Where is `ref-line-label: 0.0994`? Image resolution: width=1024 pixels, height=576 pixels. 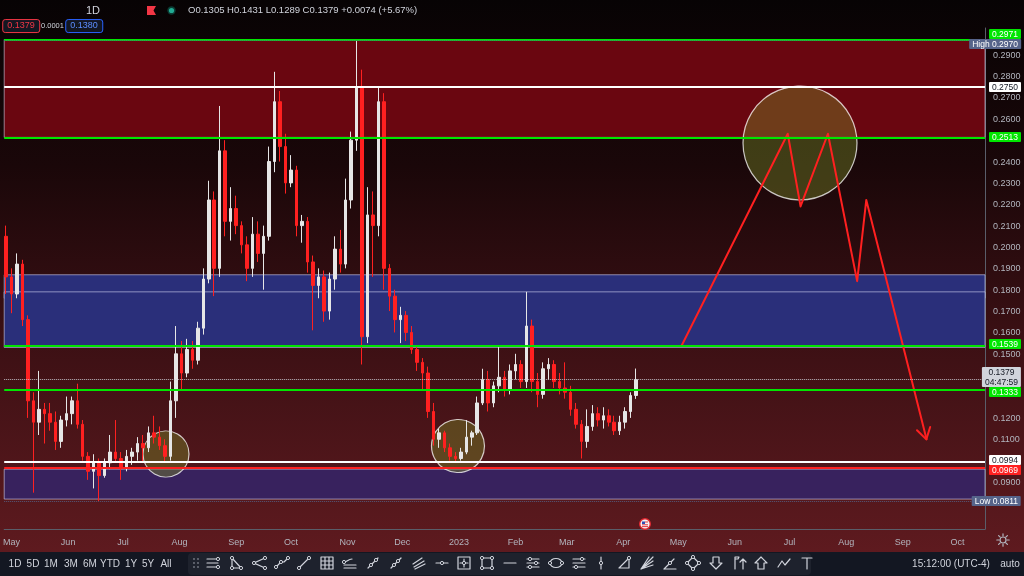
ref-line-label: 0.0994 is located at coordinates (1005, 459).